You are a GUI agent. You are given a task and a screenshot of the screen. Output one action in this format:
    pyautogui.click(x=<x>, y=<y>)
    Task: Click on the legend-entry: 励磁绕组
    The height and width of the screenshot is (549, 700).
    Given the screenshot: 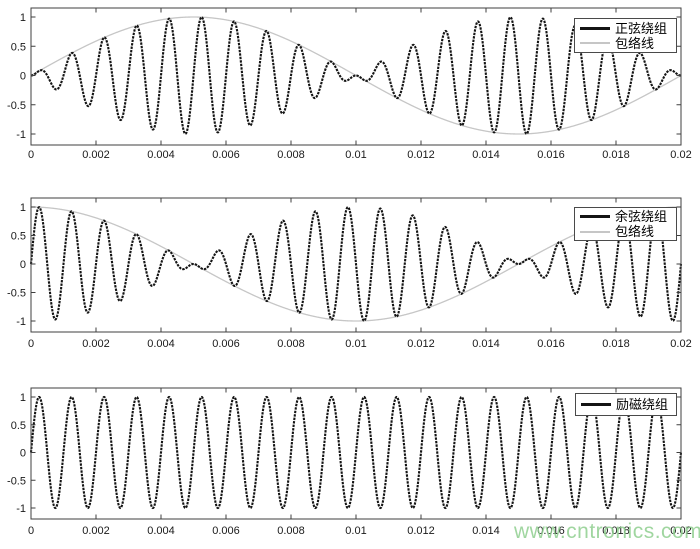 What is the action you would take?
    pyautogui.click(x=626, y=404)
    